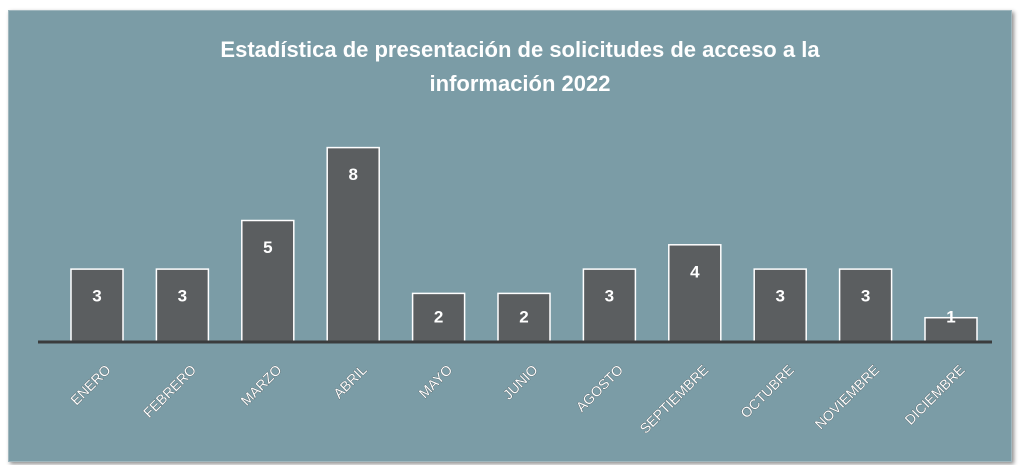  What do you see at coordinates (350, 381) in the screenshot?
I see `x-tick-label: ABRIL` at bounding box center [350, 381].